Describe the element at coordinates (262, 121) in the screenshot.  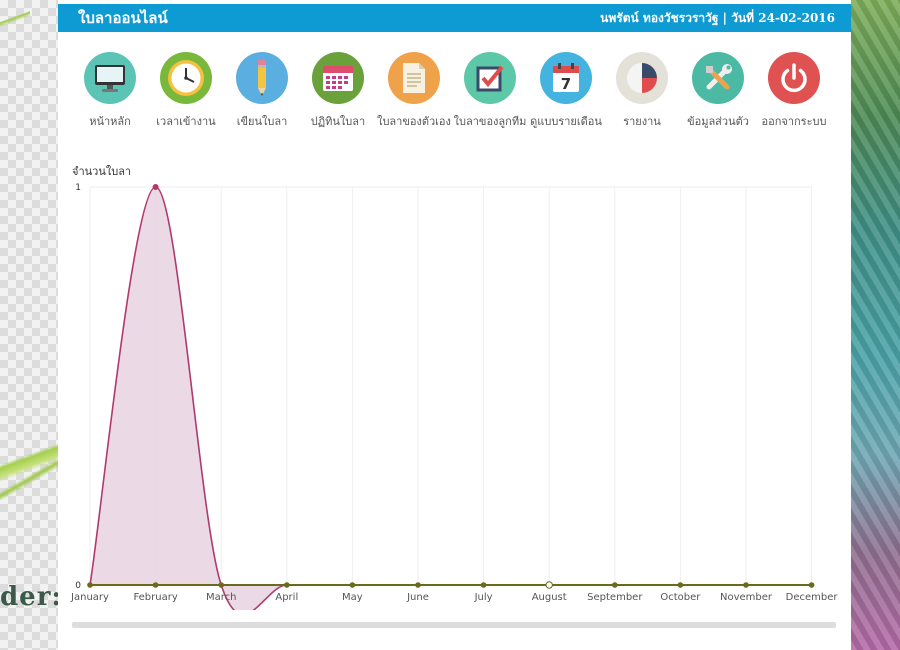
I see `write-leave-label: เขียนใบลา` at that location.